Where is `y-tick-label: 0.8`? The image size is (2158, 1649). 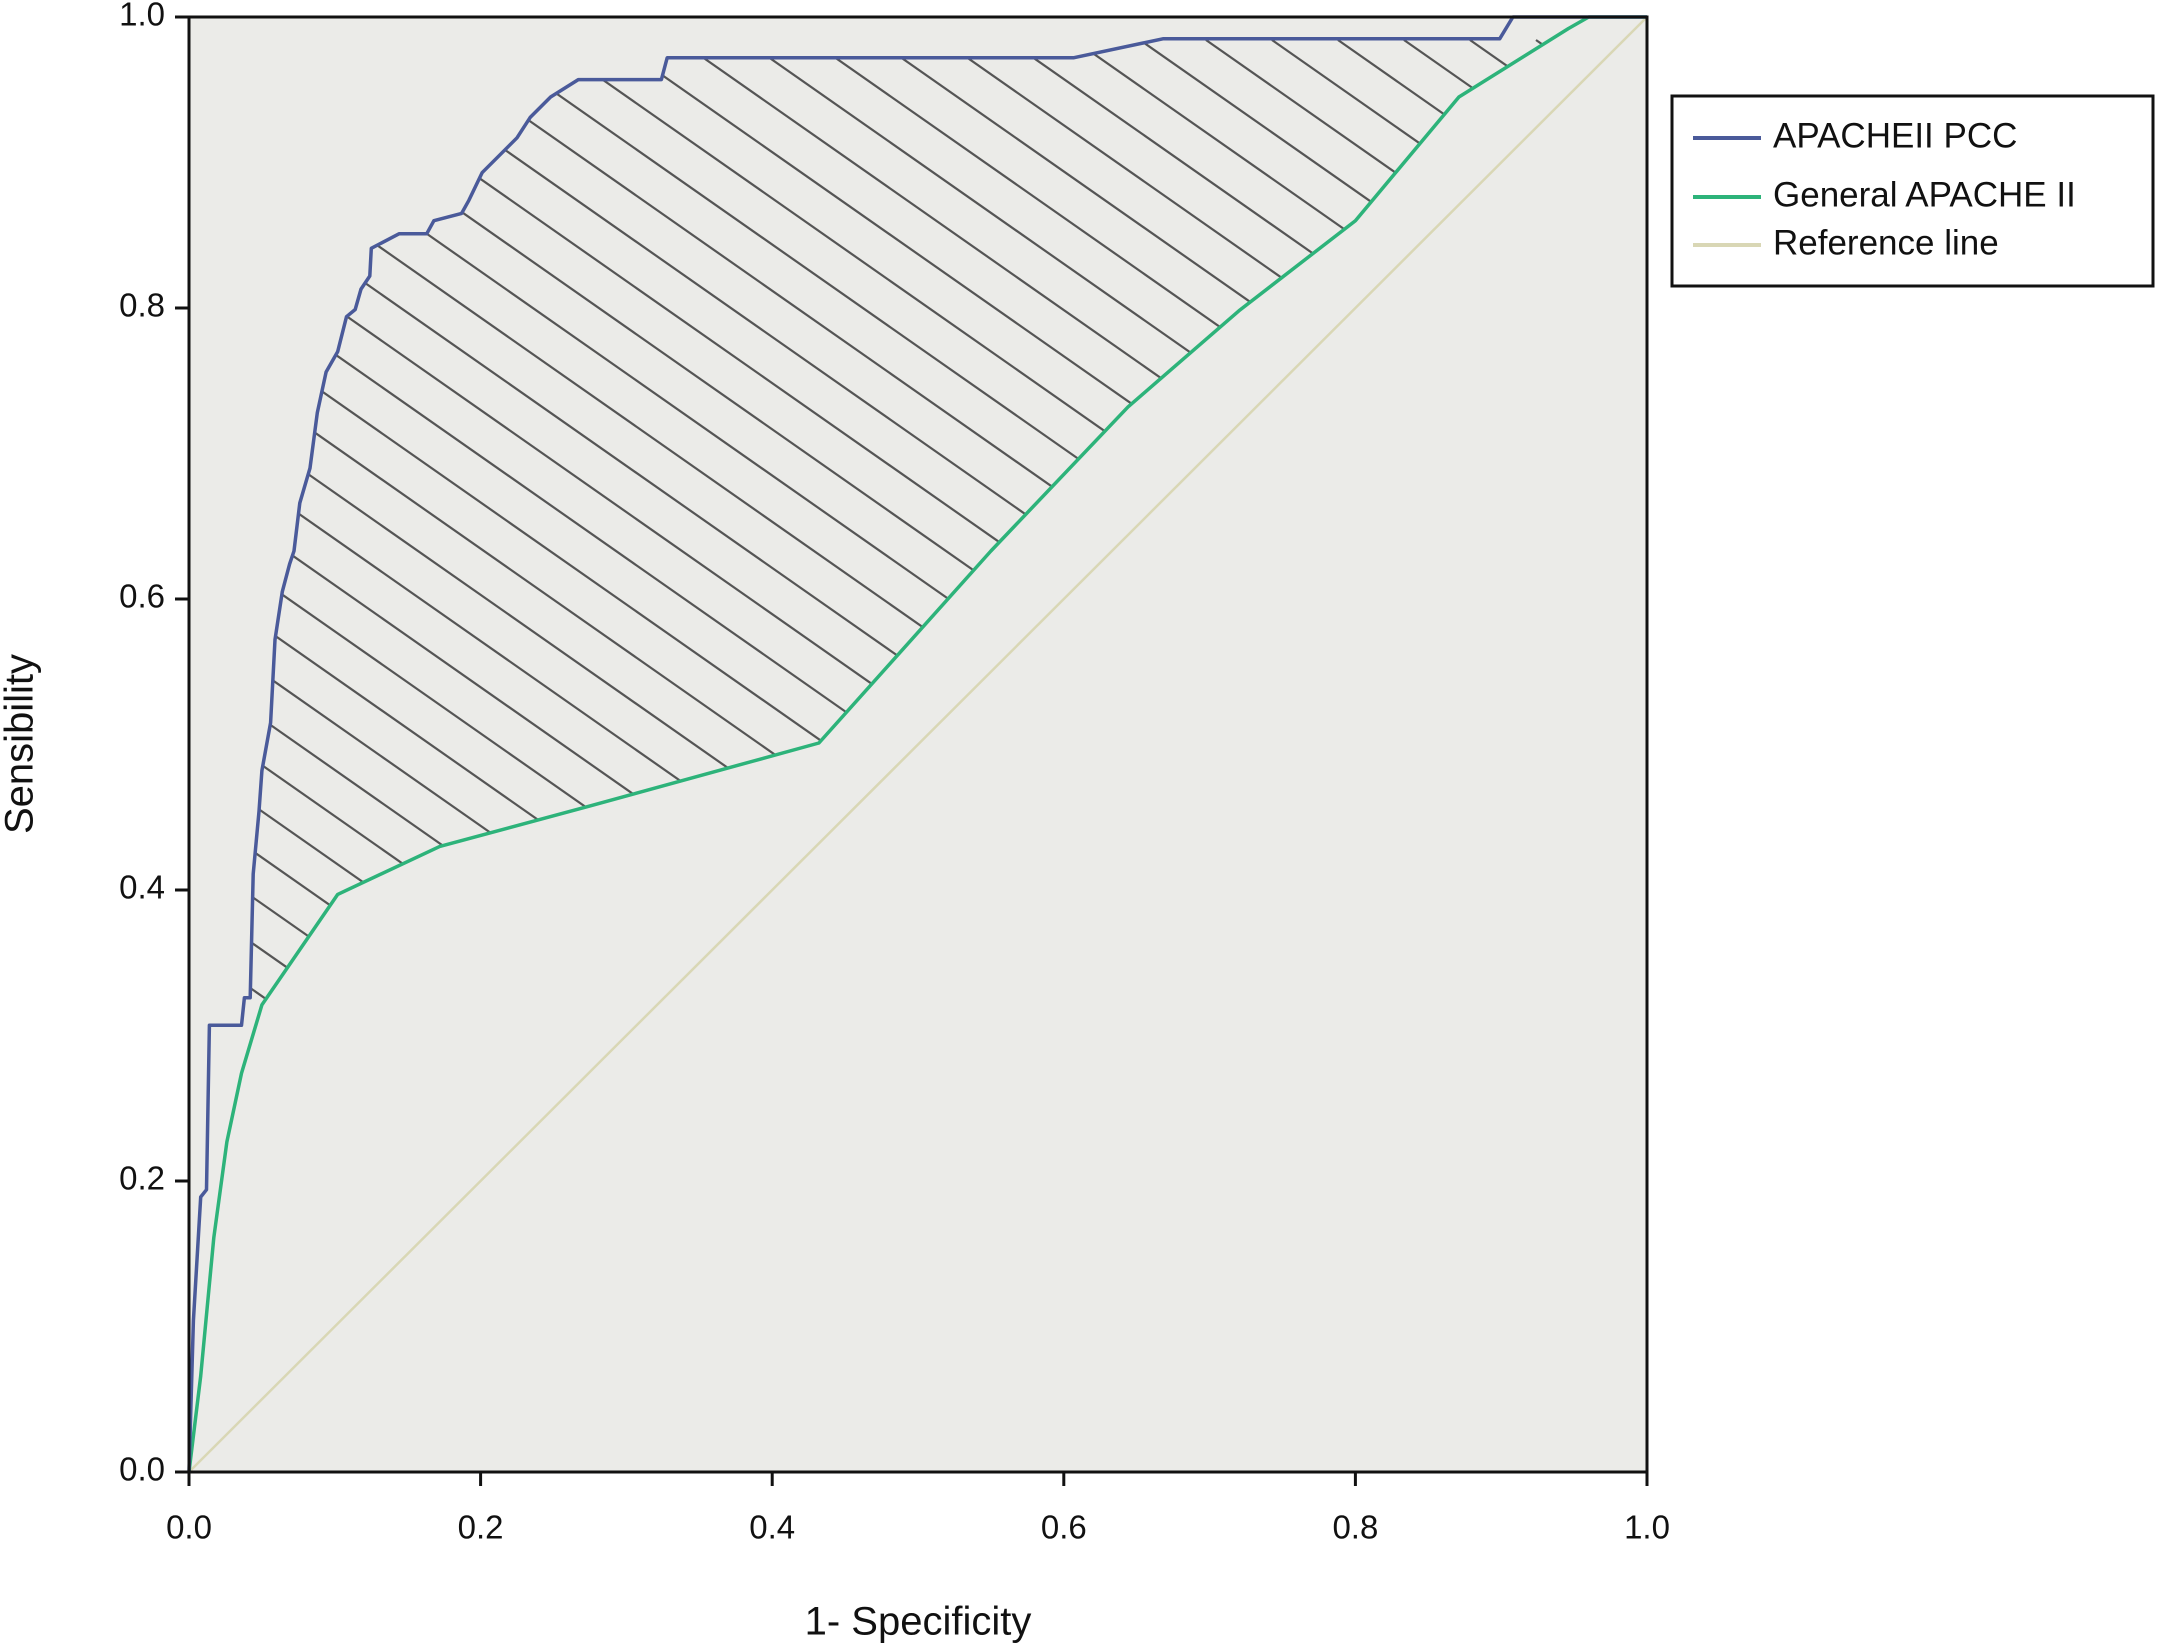 y-tick-label: 0.8 is located at coordinates (142, 305).